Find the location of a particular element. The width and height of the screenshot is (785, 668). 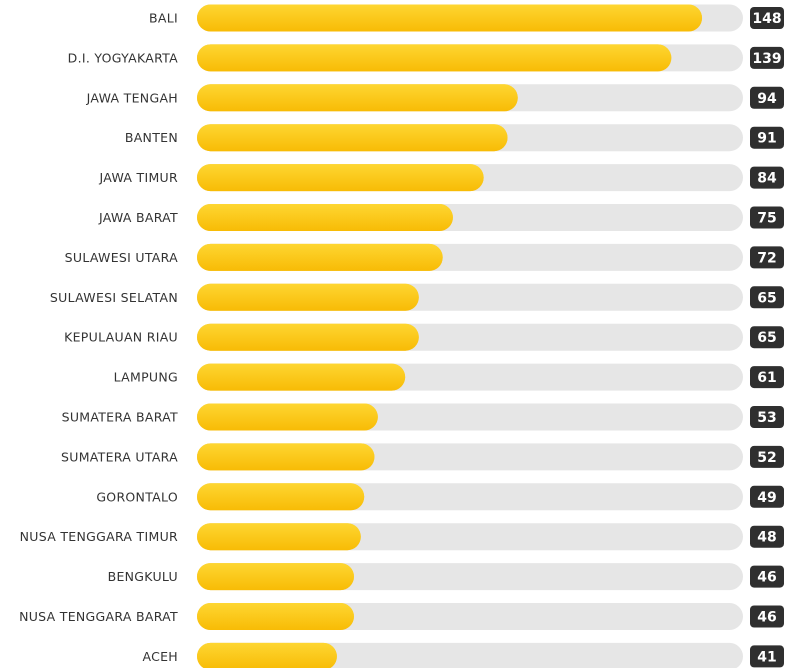

category-label: KEPULAUAN RIAU is located at coordinates (121, 337).